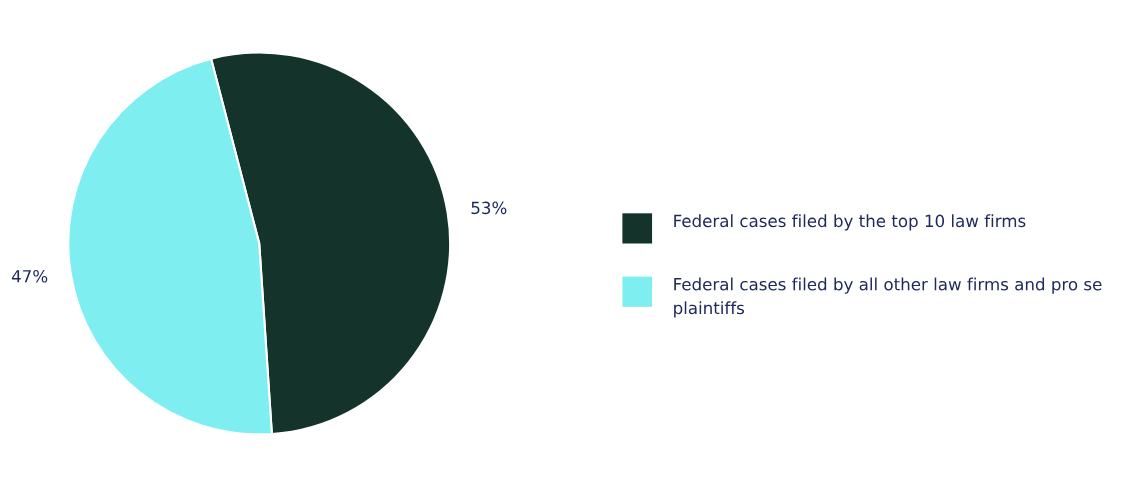 The image size is (1142, 487). What do you see at coordinates (888, 297) in the screenshot?
I see `legend-label: Federal cases filed by all other law firms and pro se plaintiffs` at bounding box center [888, 297].